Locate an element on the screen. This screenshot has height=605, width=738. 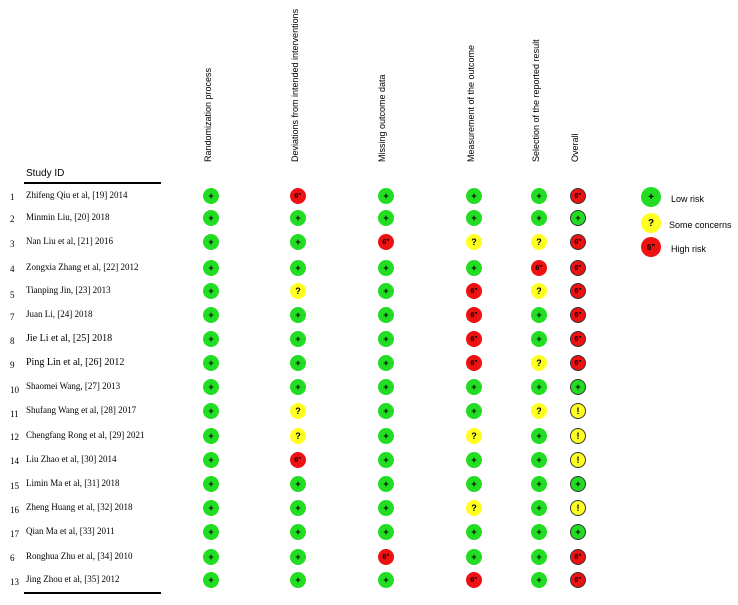
row-number: 6 is located at coordinates (12, 558).